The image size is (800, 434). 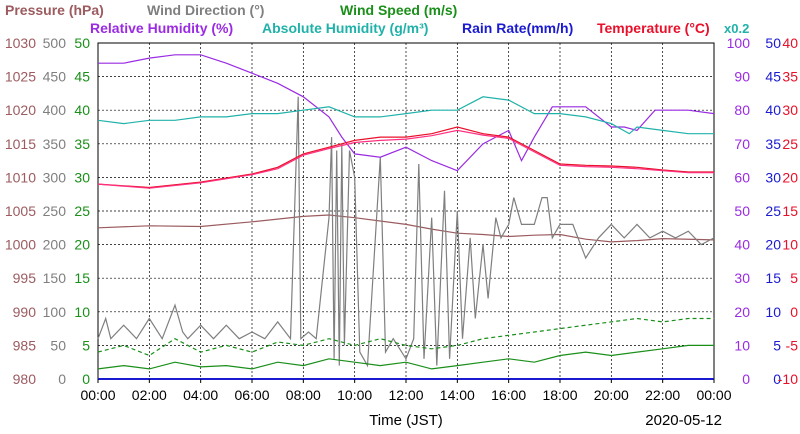 What do you see at coordinates (55, 144) in the screenshot?
I see `left-tick-label: 350` at bounding box center [55, 144].